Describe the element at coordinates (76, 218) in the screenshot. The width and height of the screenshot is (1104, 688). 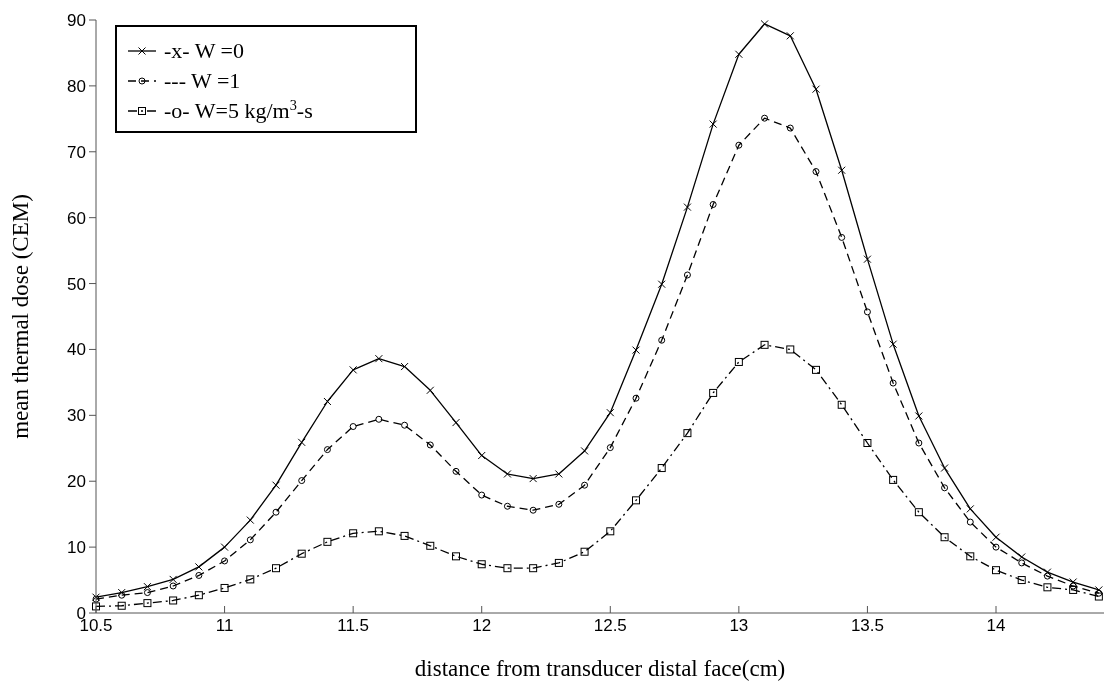
I see `y-tick-label: 60` at that location.